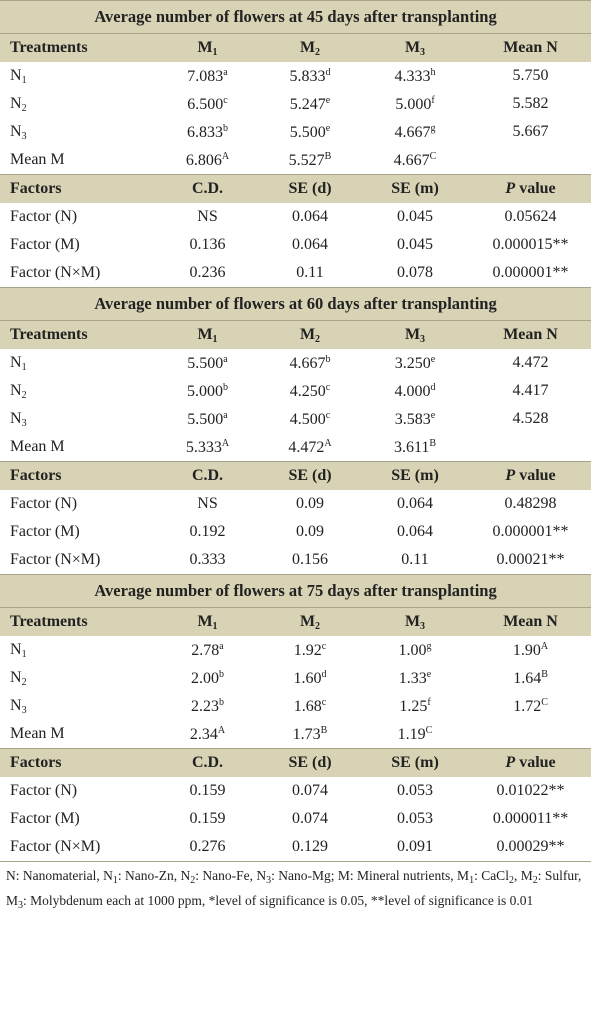 Image resolution: width=591 pixels, height=1013 pixels. Describe the element at coordinates (306, 734) in the screenshot. I see `text-run: 1.73` at that location.